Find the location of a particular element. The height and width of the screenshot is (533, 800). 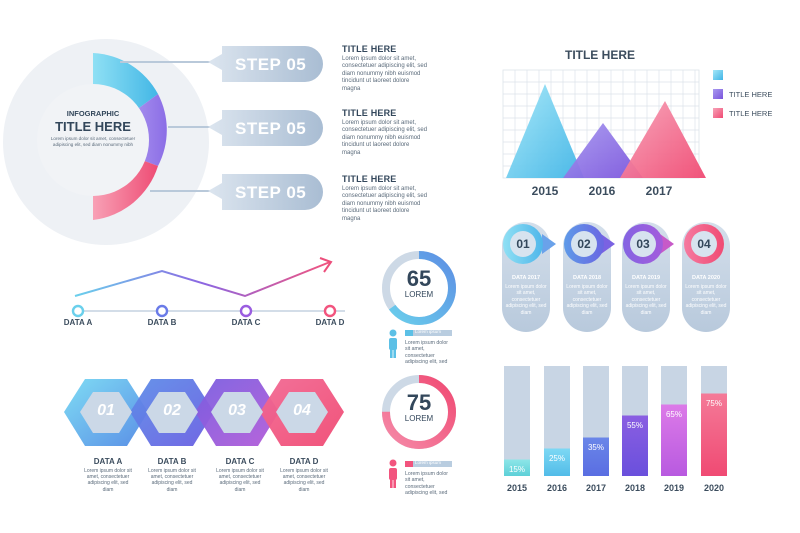

infographic-subtitle: INFOGRAPHIC is located at coordinates (93, 113).